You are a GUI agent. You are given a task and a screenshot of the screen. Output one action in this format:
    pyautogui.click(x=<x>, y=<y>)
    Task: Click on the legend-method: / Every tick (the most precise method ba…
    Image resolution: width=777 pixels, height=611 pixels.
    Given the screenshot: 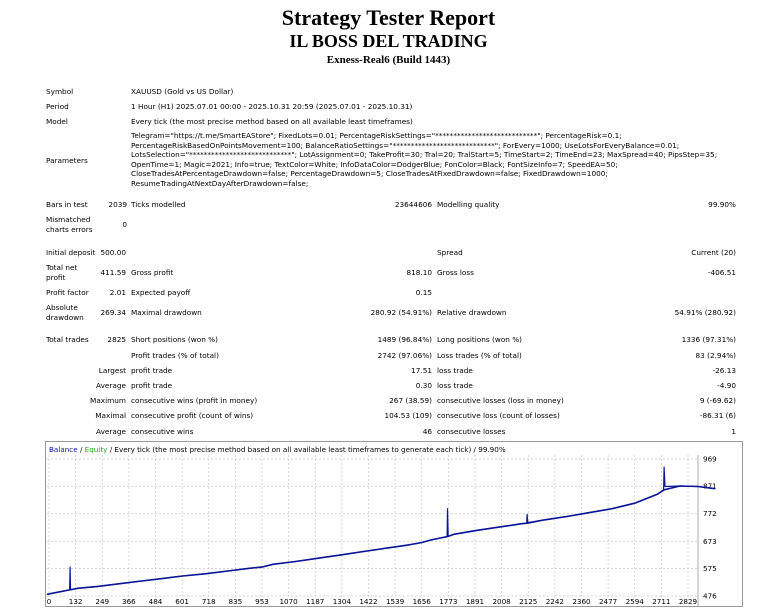 What is the action you would take?
    pyautogui.click(x=289, y=449)
    